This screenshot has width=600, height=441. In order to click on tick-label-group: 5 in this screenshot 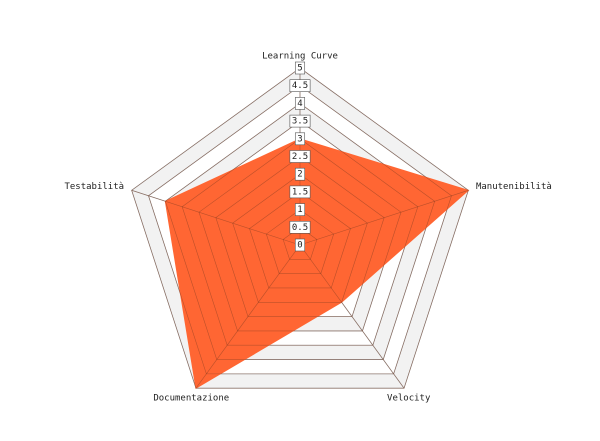, I will do `click(300, 68)`.